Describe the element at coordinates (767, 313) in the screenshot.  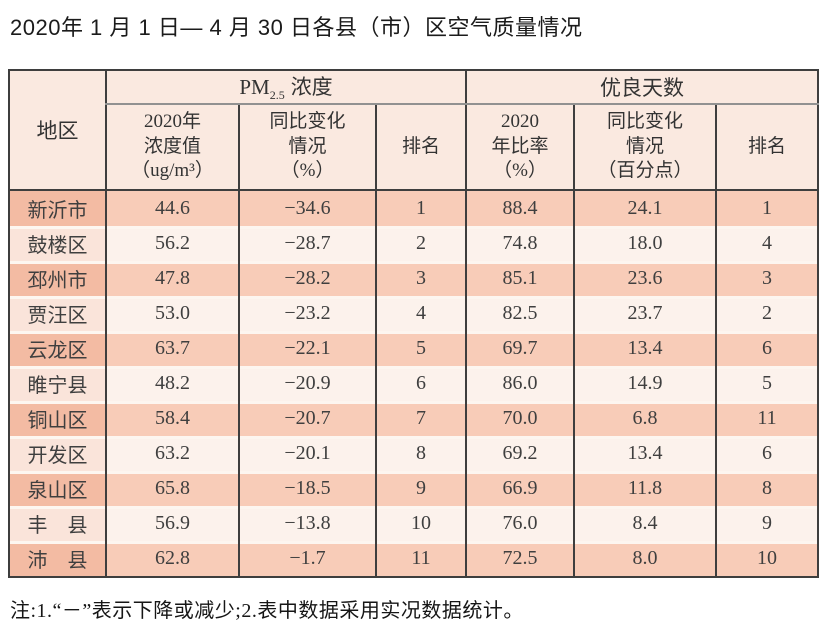
I see `goodday-rank-cell: 2` at that location.